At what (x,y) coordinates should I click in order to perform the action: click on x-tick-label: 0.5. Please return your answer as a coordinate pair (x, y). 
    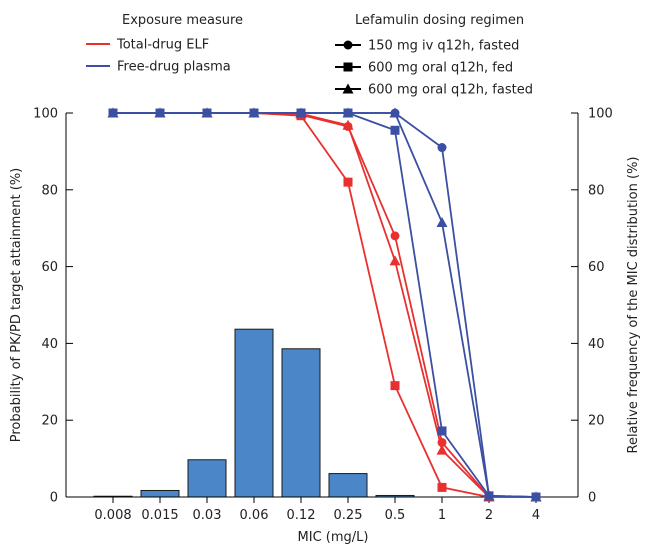
    Looking at the image, I should click on (395, 515).